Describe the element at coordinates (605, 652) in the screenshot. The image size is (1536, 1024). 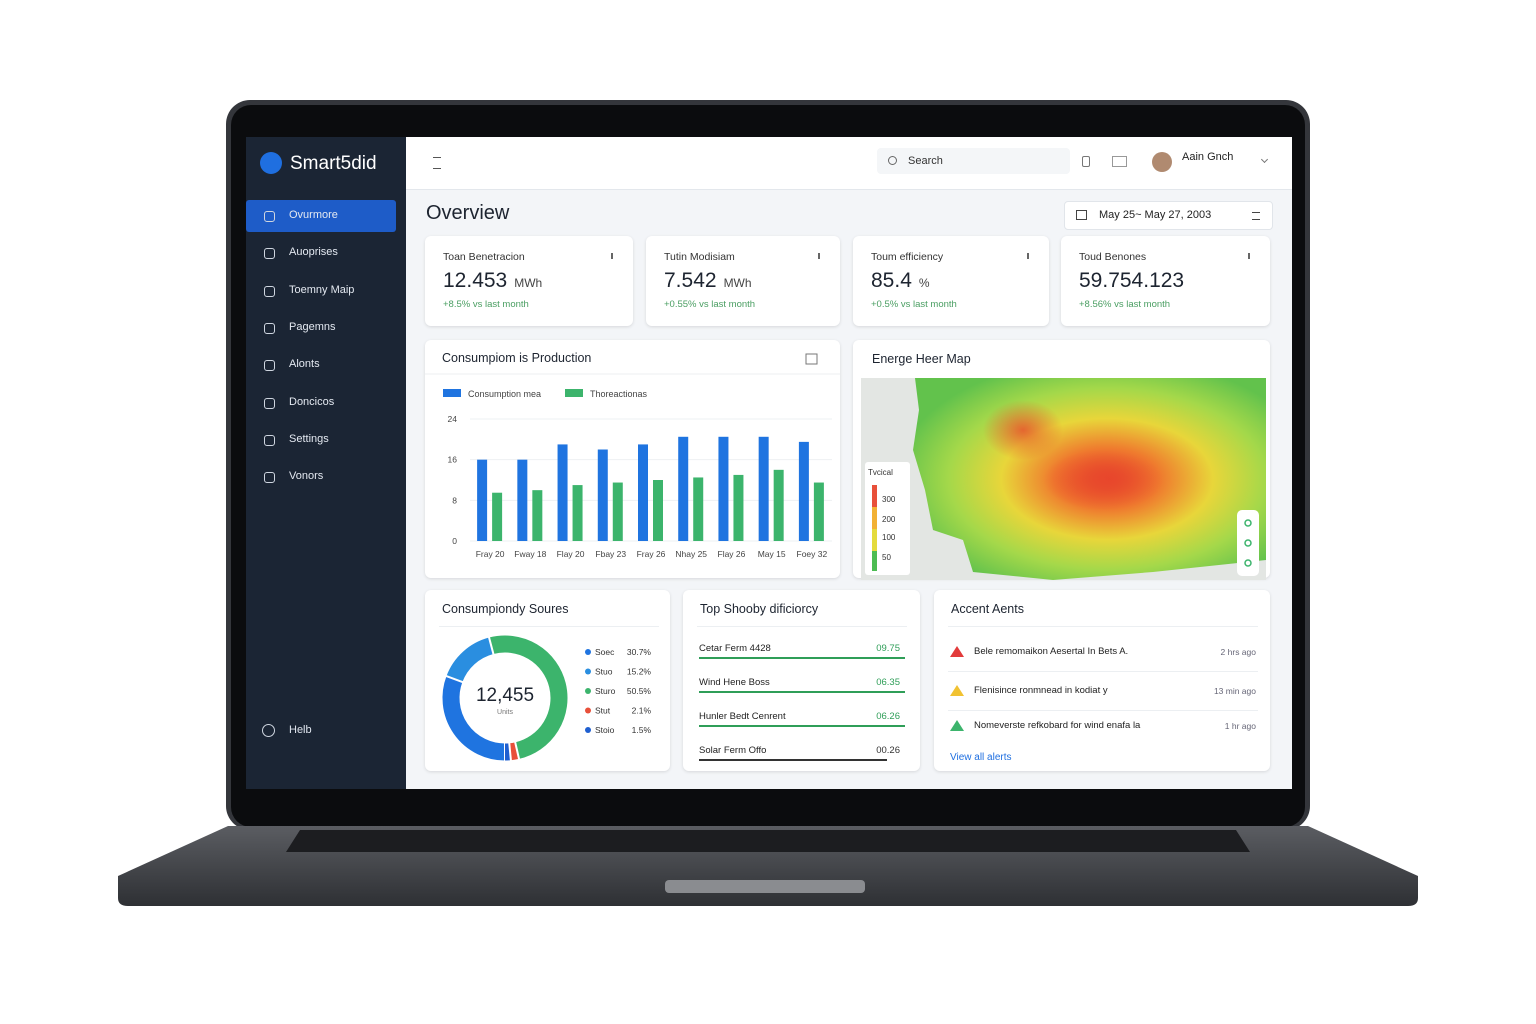
I see `legend-label: Soec` at that location.